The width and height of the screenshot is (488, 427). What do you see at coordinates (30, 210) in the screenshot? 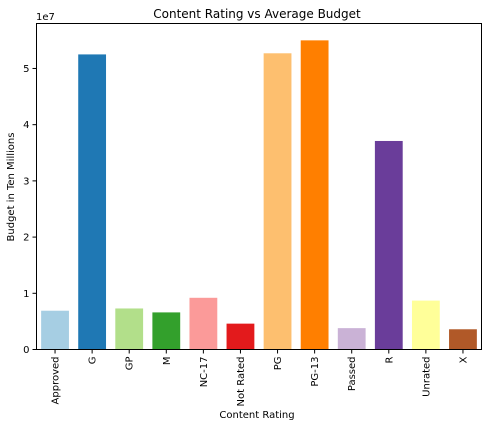
I see `y-axis-ticks: 0 1 2 3 4 5` at bounding box center [30, 210].